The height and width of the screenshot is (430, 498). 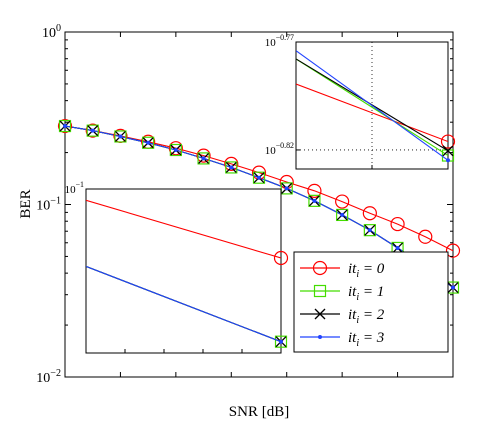 What do you see at coordinates (366, 293) in the screenshot?
I see `legend-label-1: iti = 1` at bounding box center [366, 293].